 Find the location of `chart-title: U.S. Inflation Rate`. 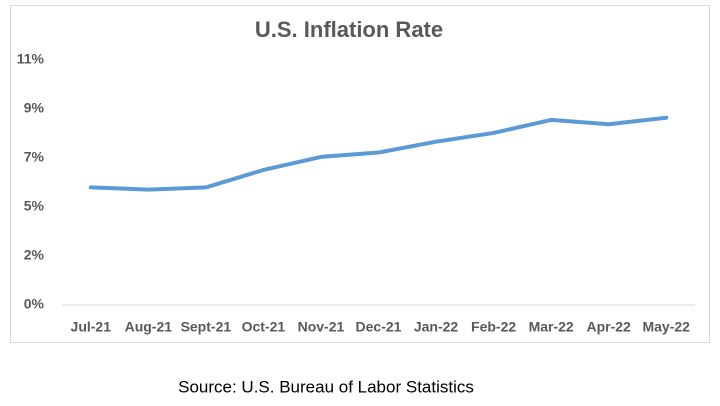

chart-title: U.S. Inflation Rate is located at coordinates (349, 29).